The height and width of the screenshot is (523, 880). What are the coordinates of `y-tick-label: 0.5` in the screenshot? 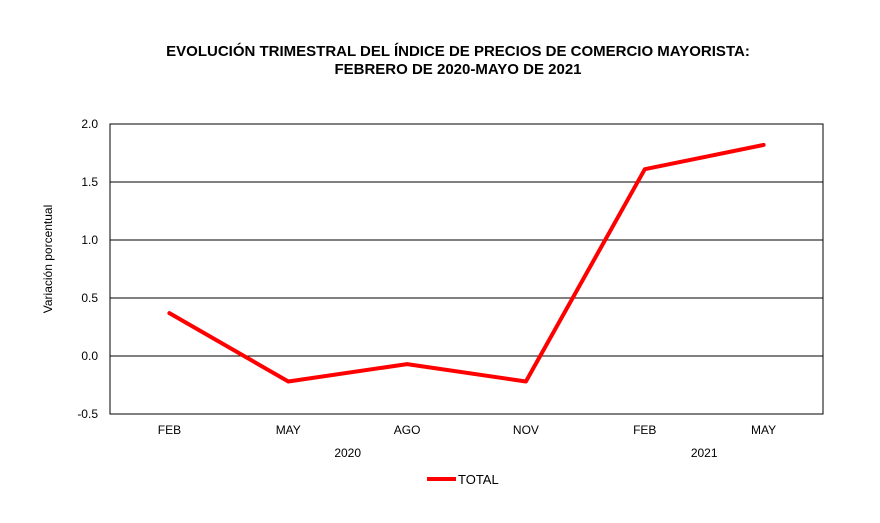 It's located at (89, 298).